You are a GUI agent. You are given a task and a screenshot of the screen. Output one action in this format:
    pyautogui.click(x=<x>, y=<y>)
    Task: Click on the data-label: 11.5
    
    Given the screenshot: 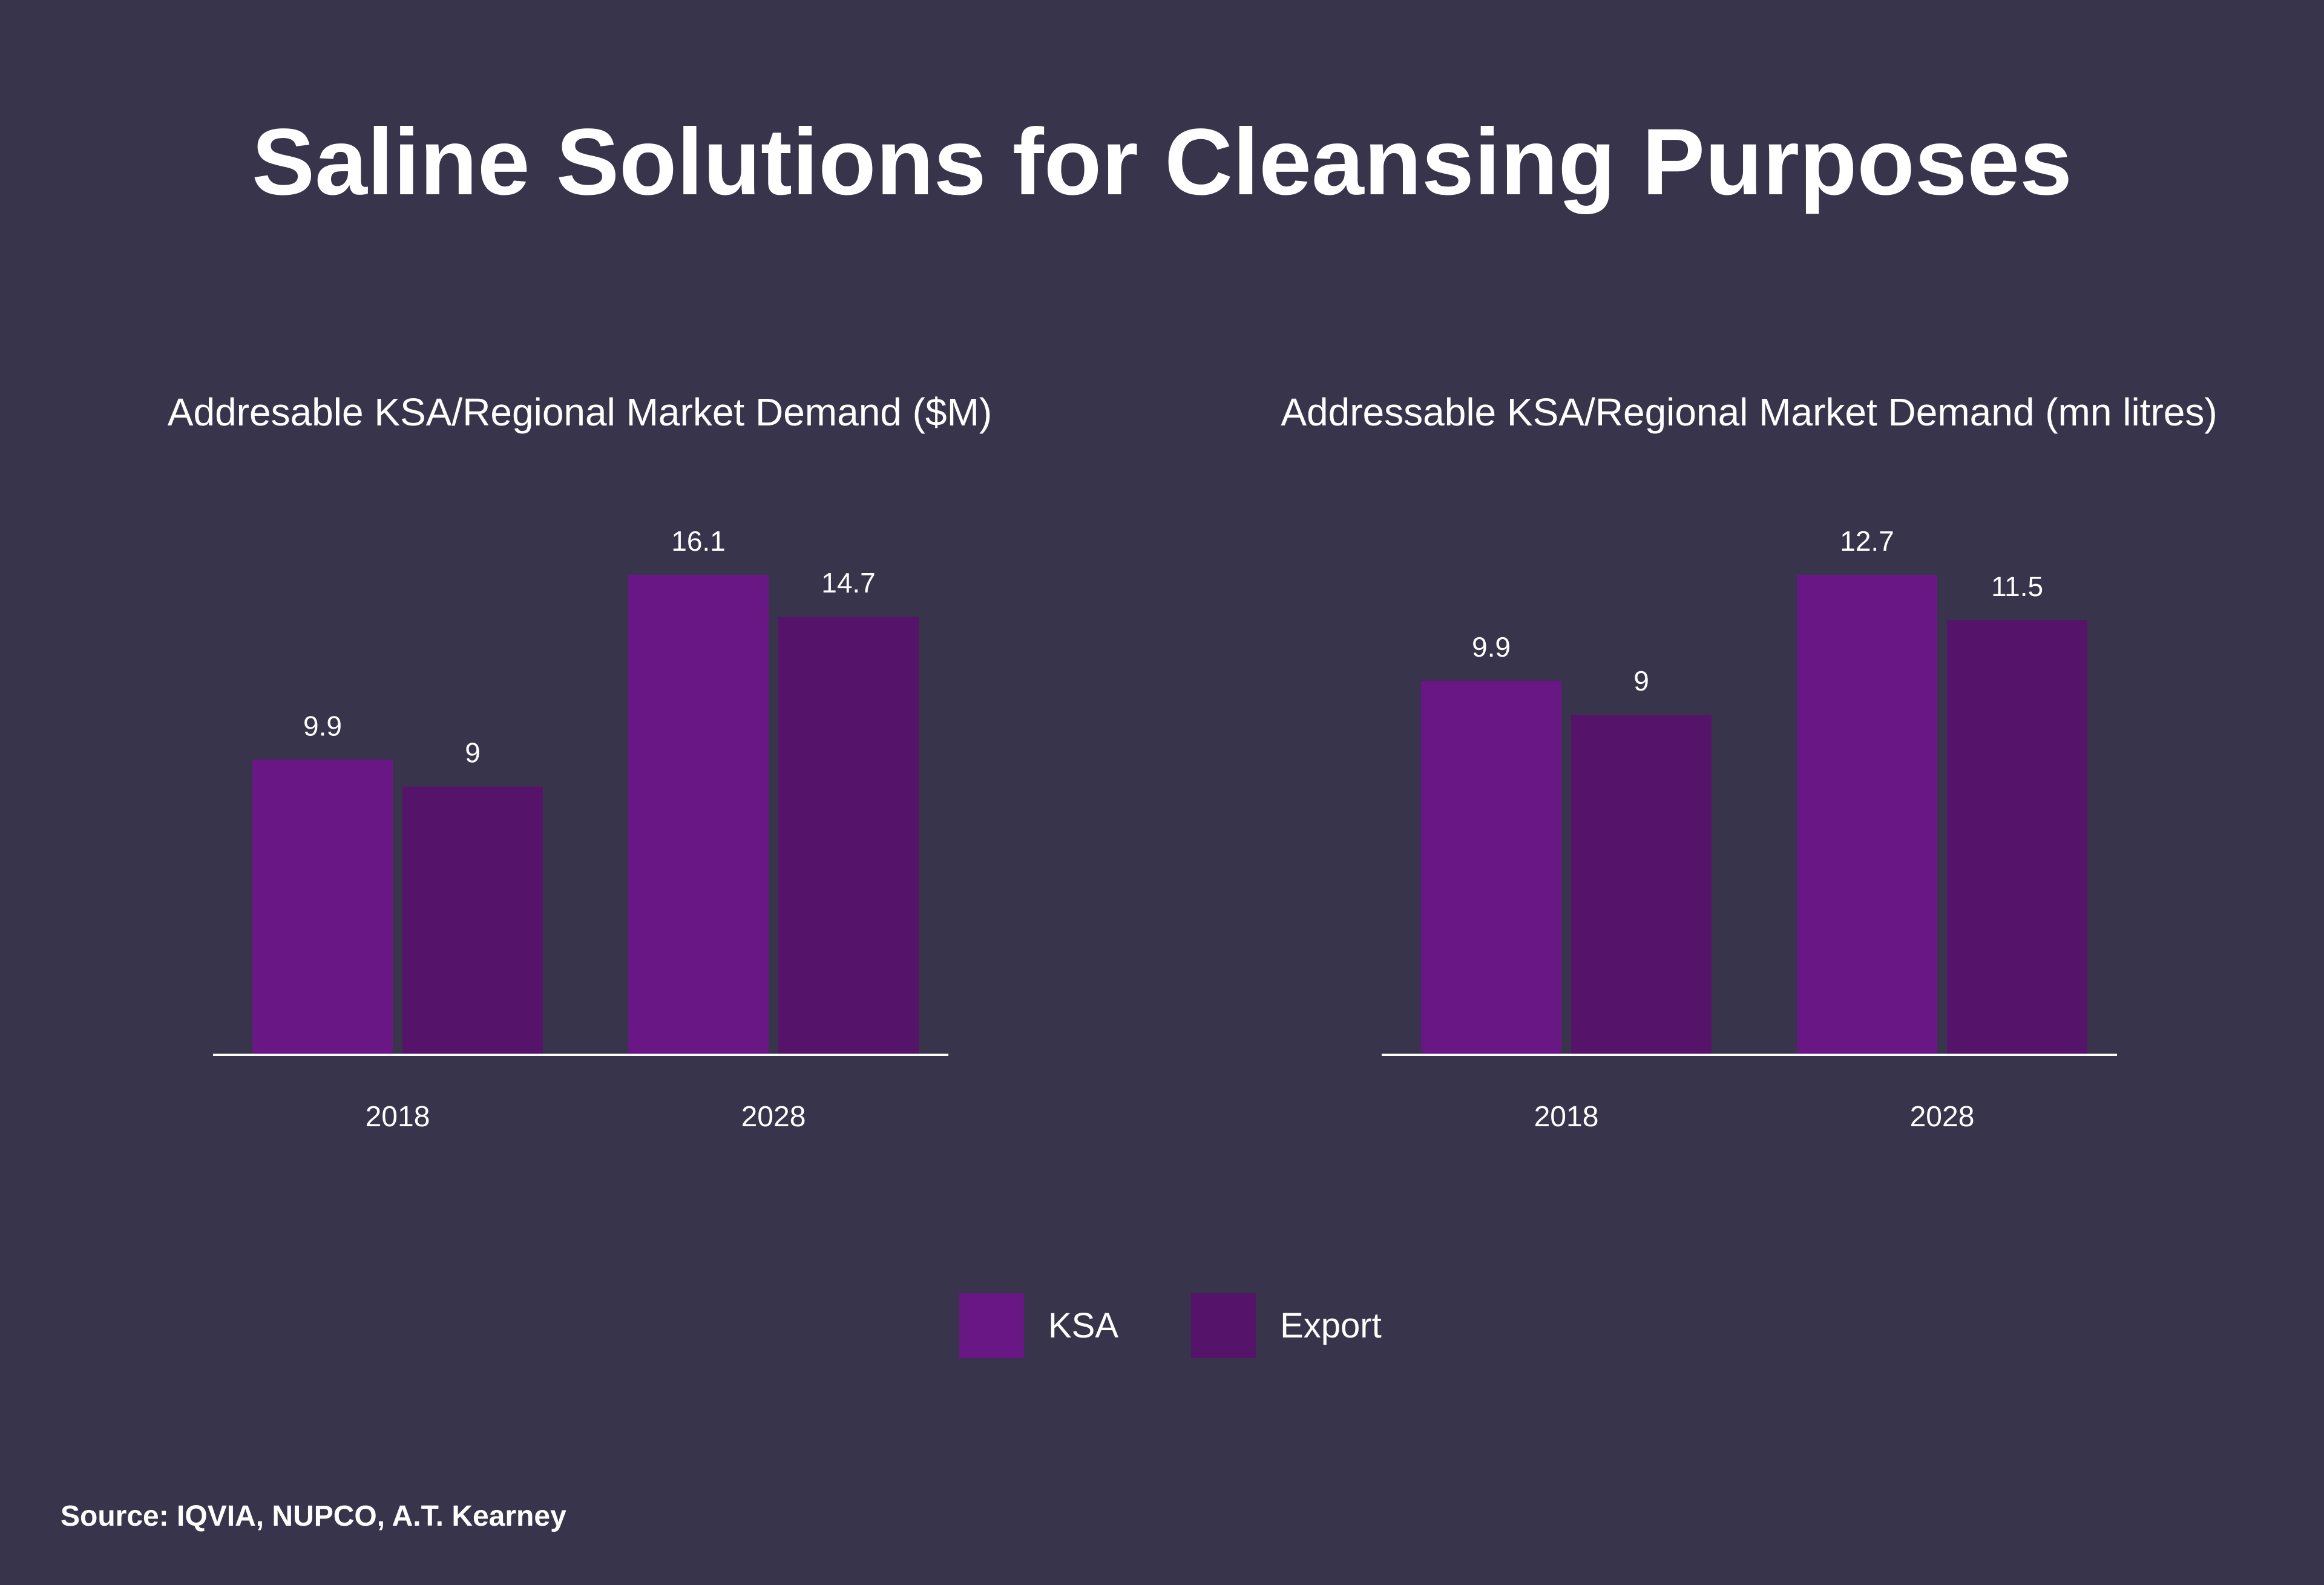 What is the action you would take?
    pyautogui.click(x=2017, y=586)
    